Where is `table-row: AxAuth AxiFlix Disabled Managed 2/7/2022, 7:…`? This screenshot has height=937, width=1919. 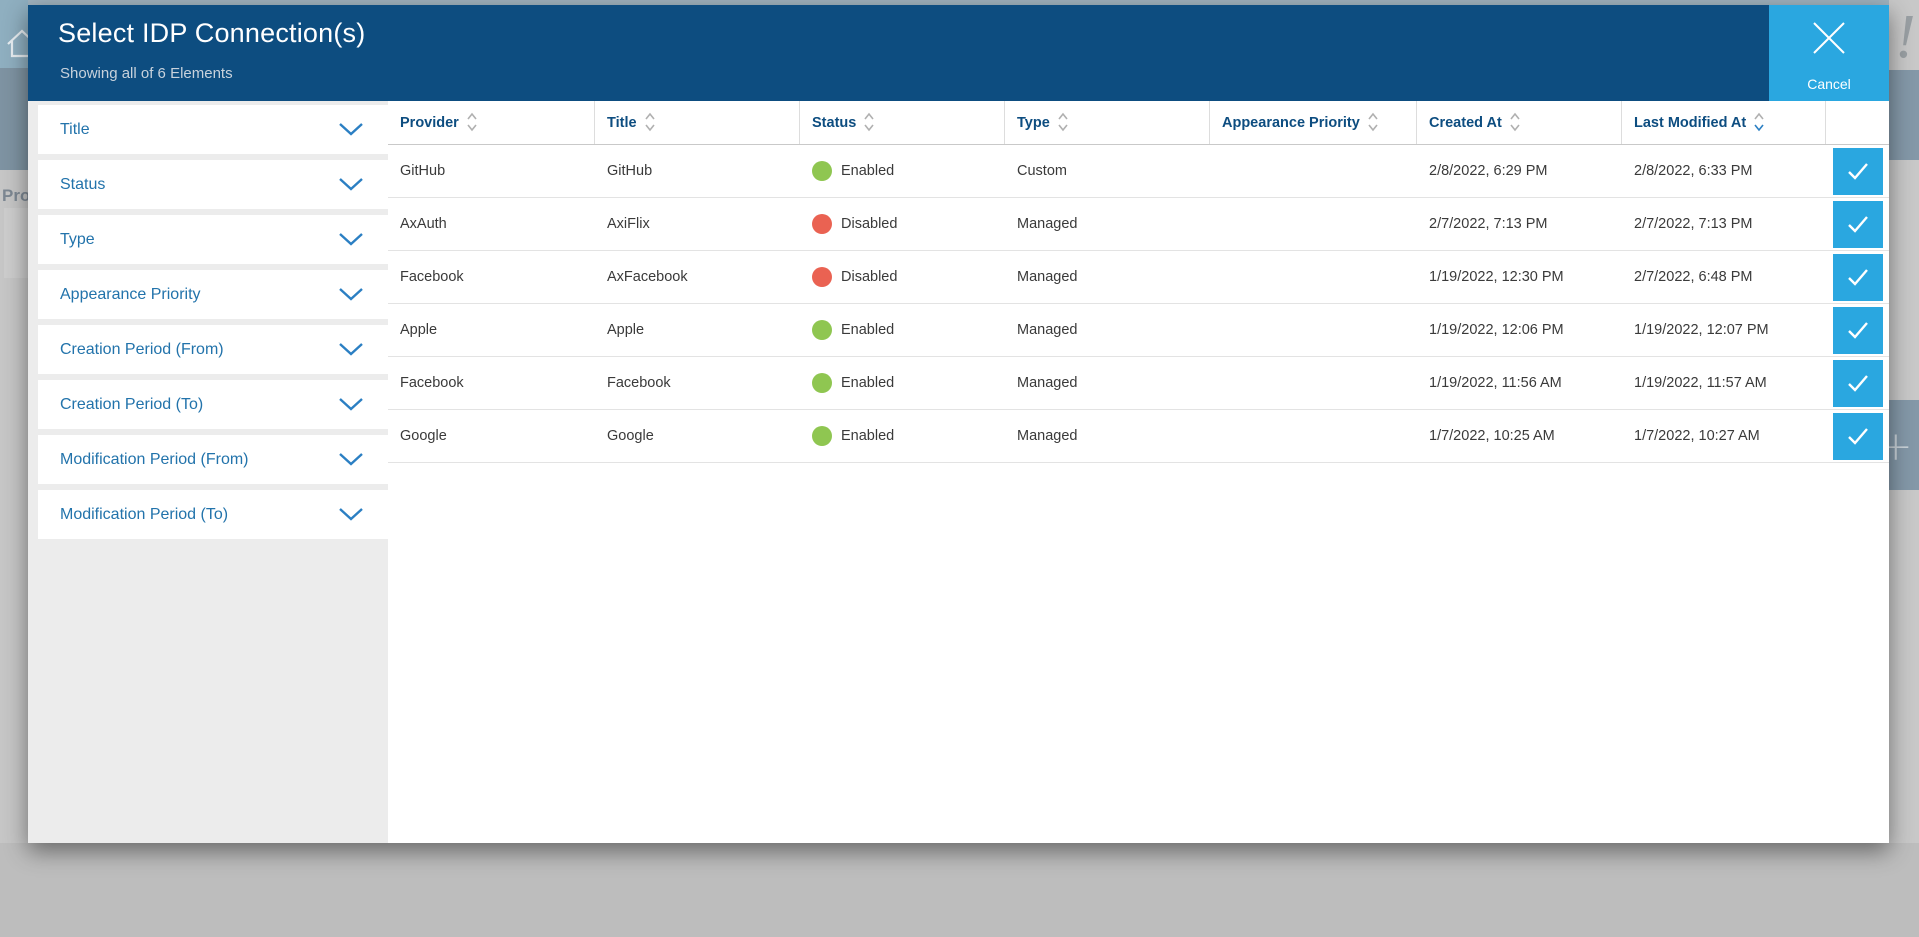 table-row: AxAuth AxiFlix Disabled Managed 2/7/2022, 7:… is located at coordinates (1138, 224).